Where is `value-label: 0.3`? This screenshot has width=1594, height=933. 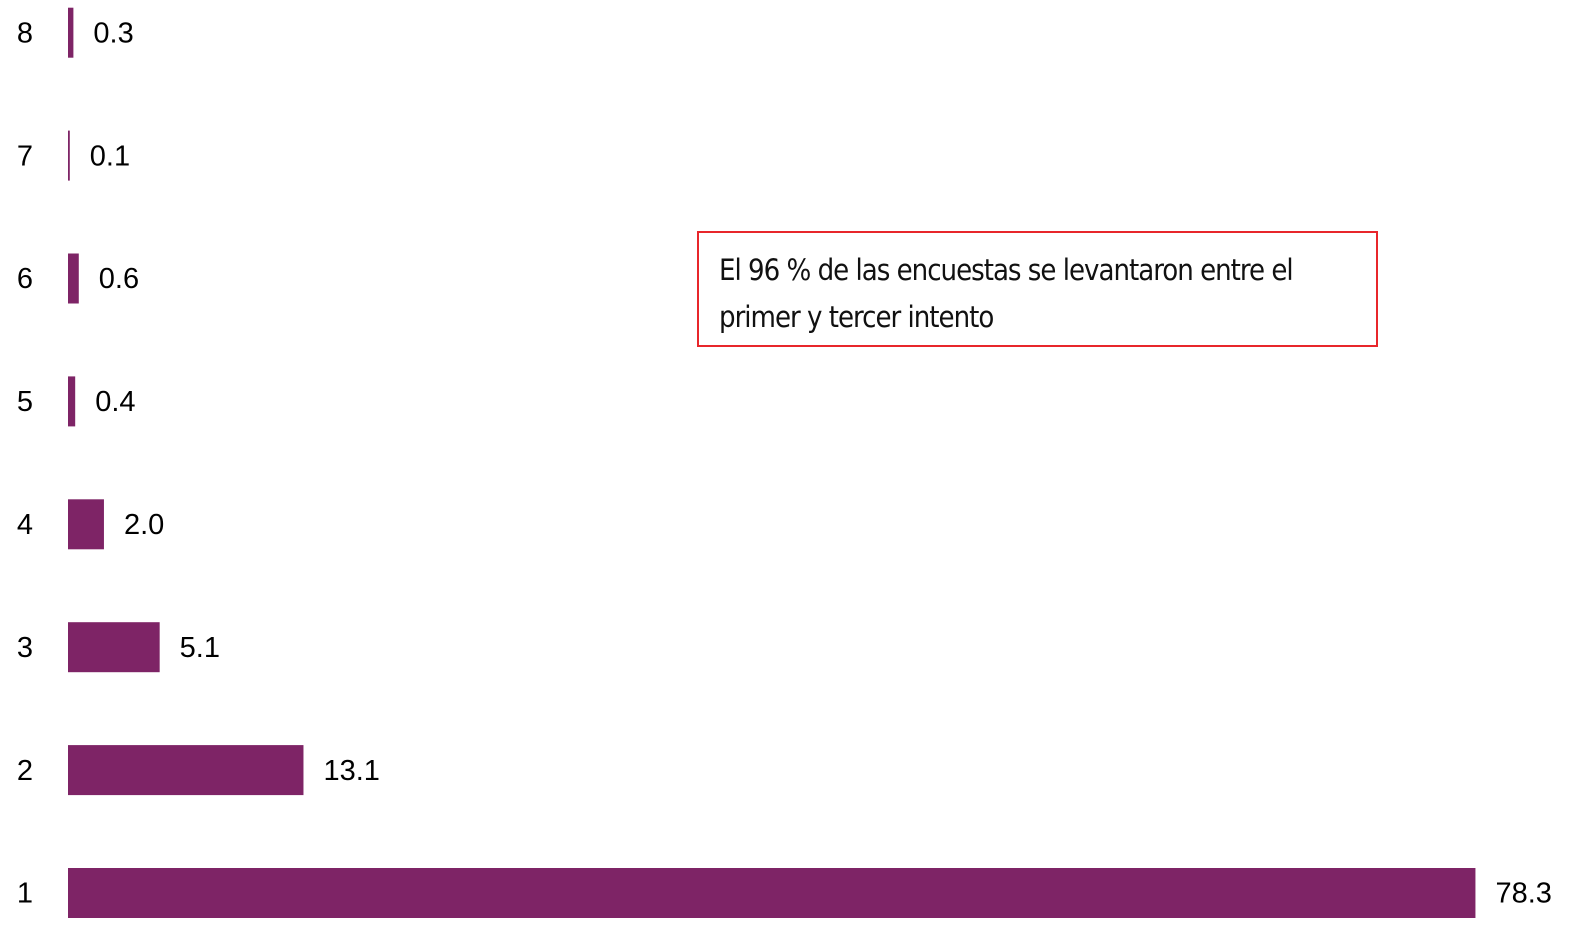 value-label: 0.3 is located at coordinates (113, 33).